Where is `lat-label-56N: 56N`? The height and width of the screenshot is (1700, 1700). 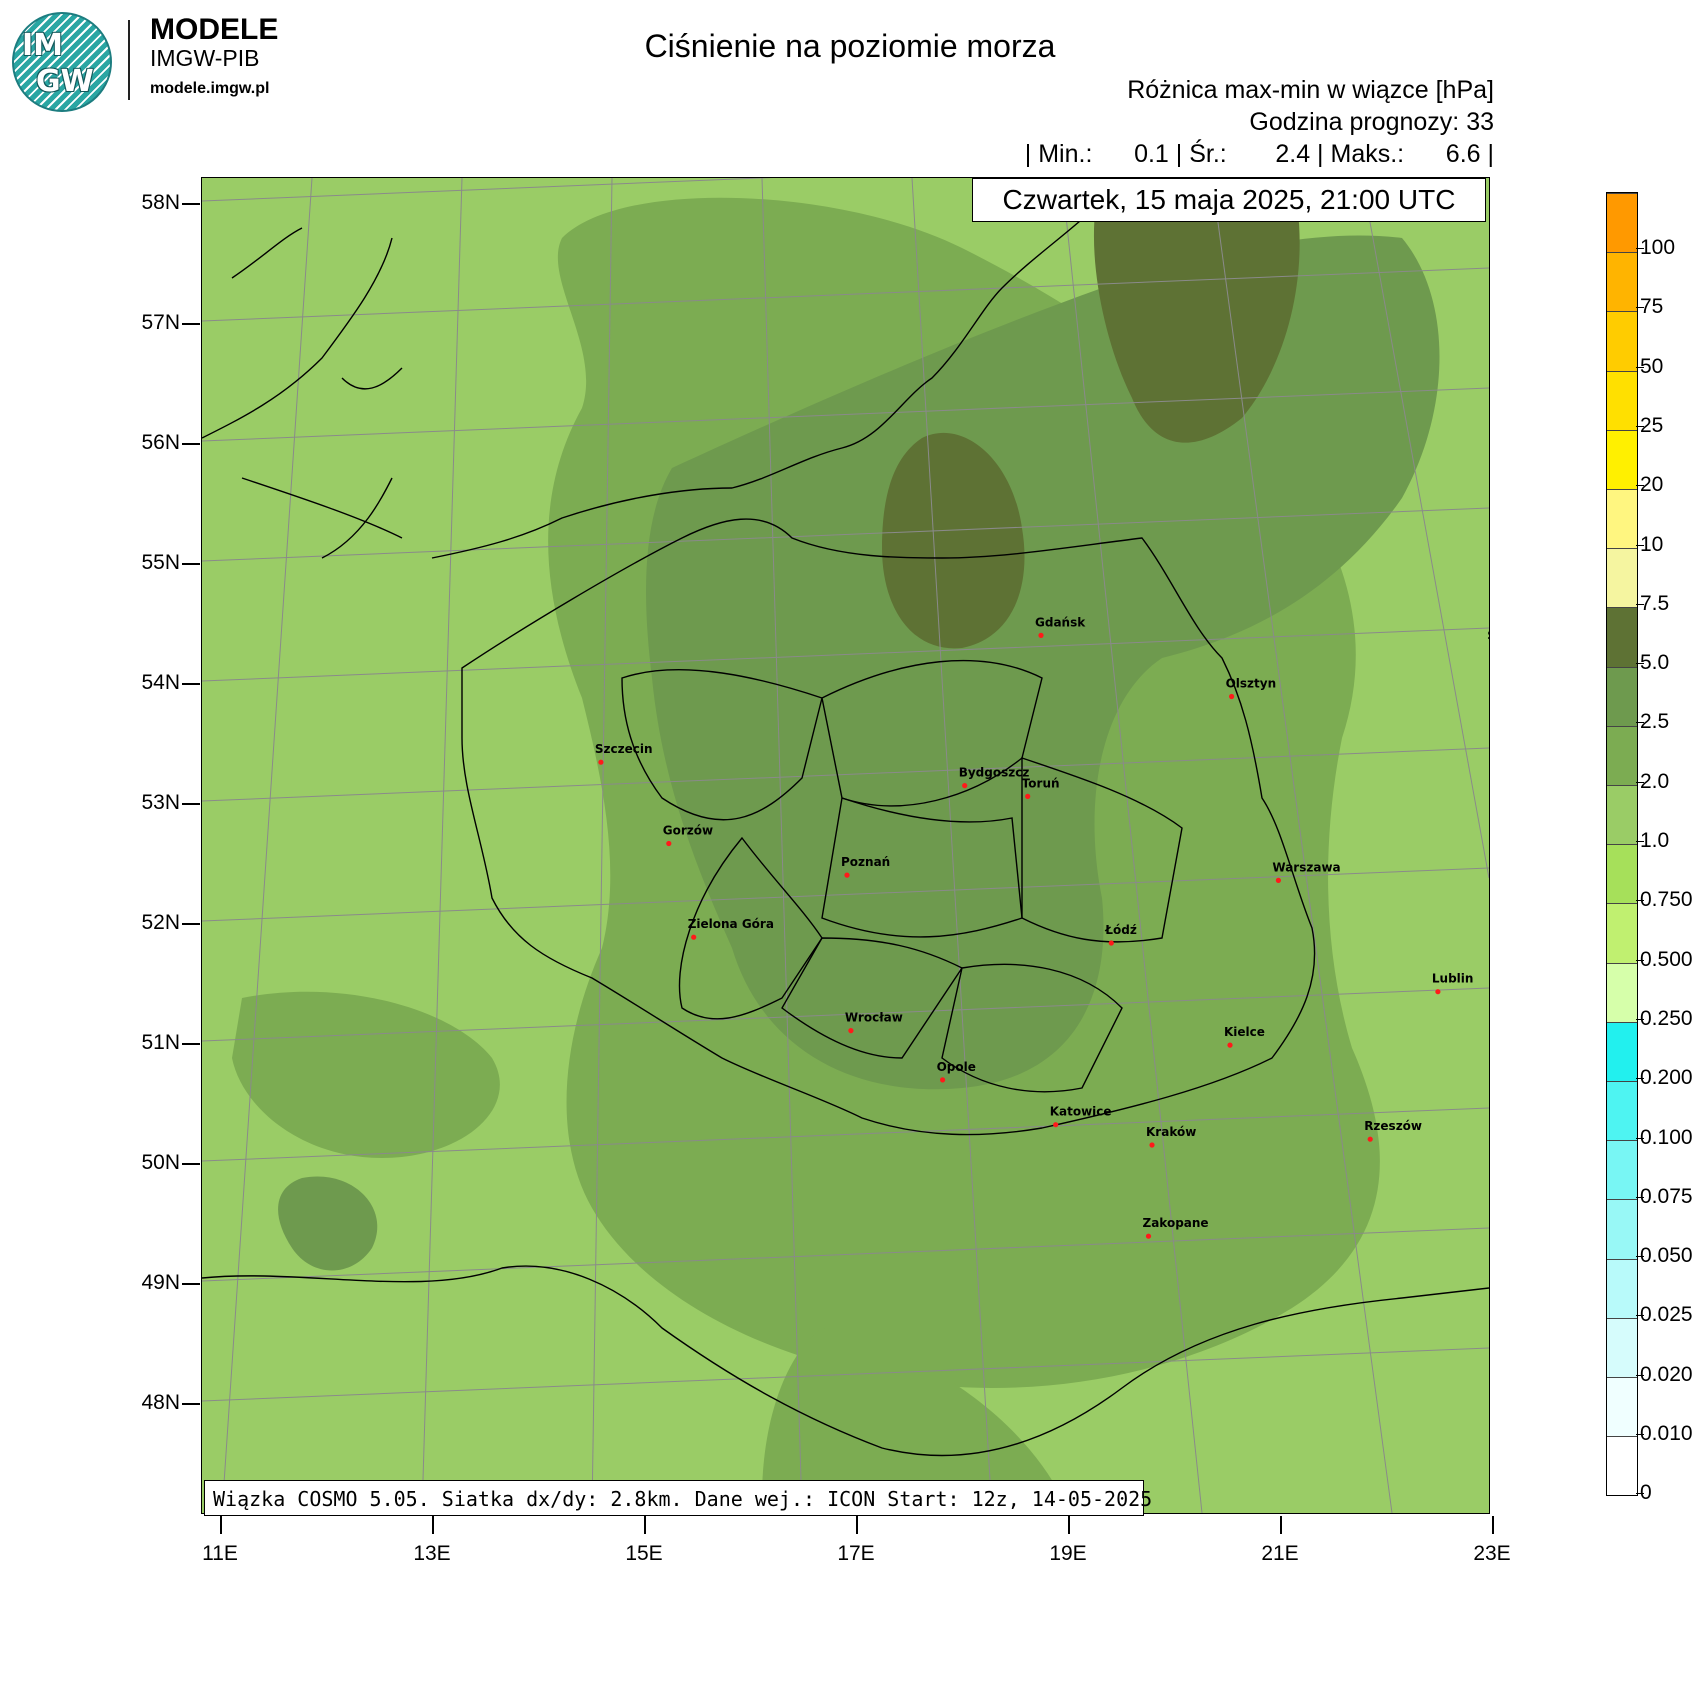 lat-label-56N: 56N is located at coordinates (160, 442).